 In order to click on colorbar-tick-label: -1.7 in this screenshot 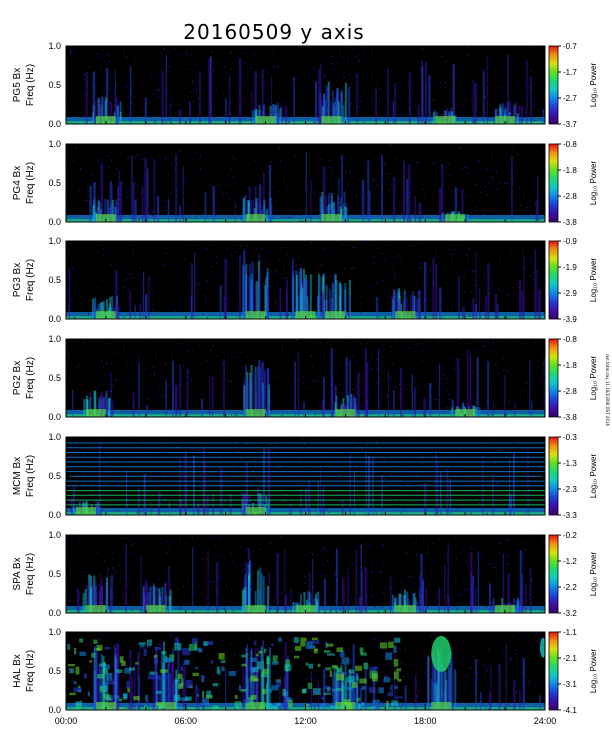, I will do `click(570, 72)`.